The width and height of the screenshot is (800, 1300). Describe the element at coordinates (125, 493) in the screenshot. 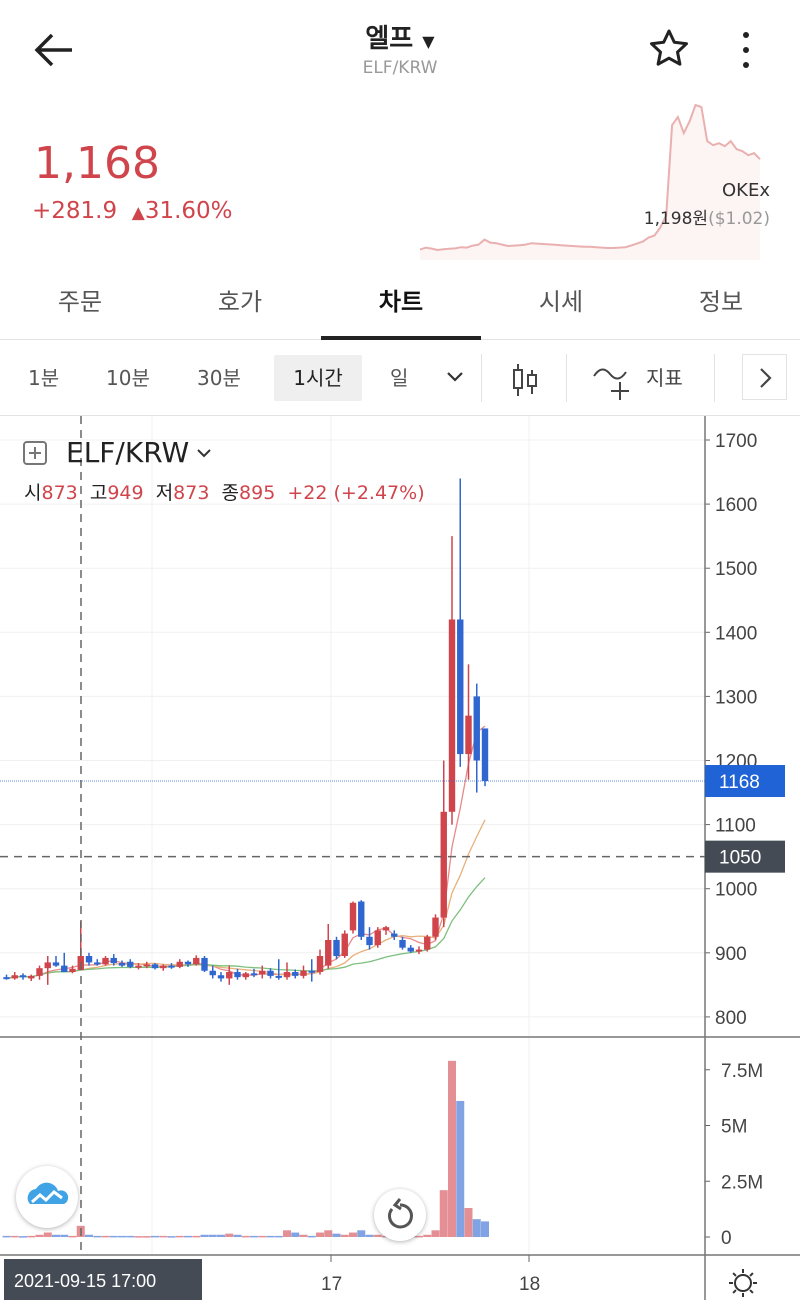

I see `high-value: 949` at that location.